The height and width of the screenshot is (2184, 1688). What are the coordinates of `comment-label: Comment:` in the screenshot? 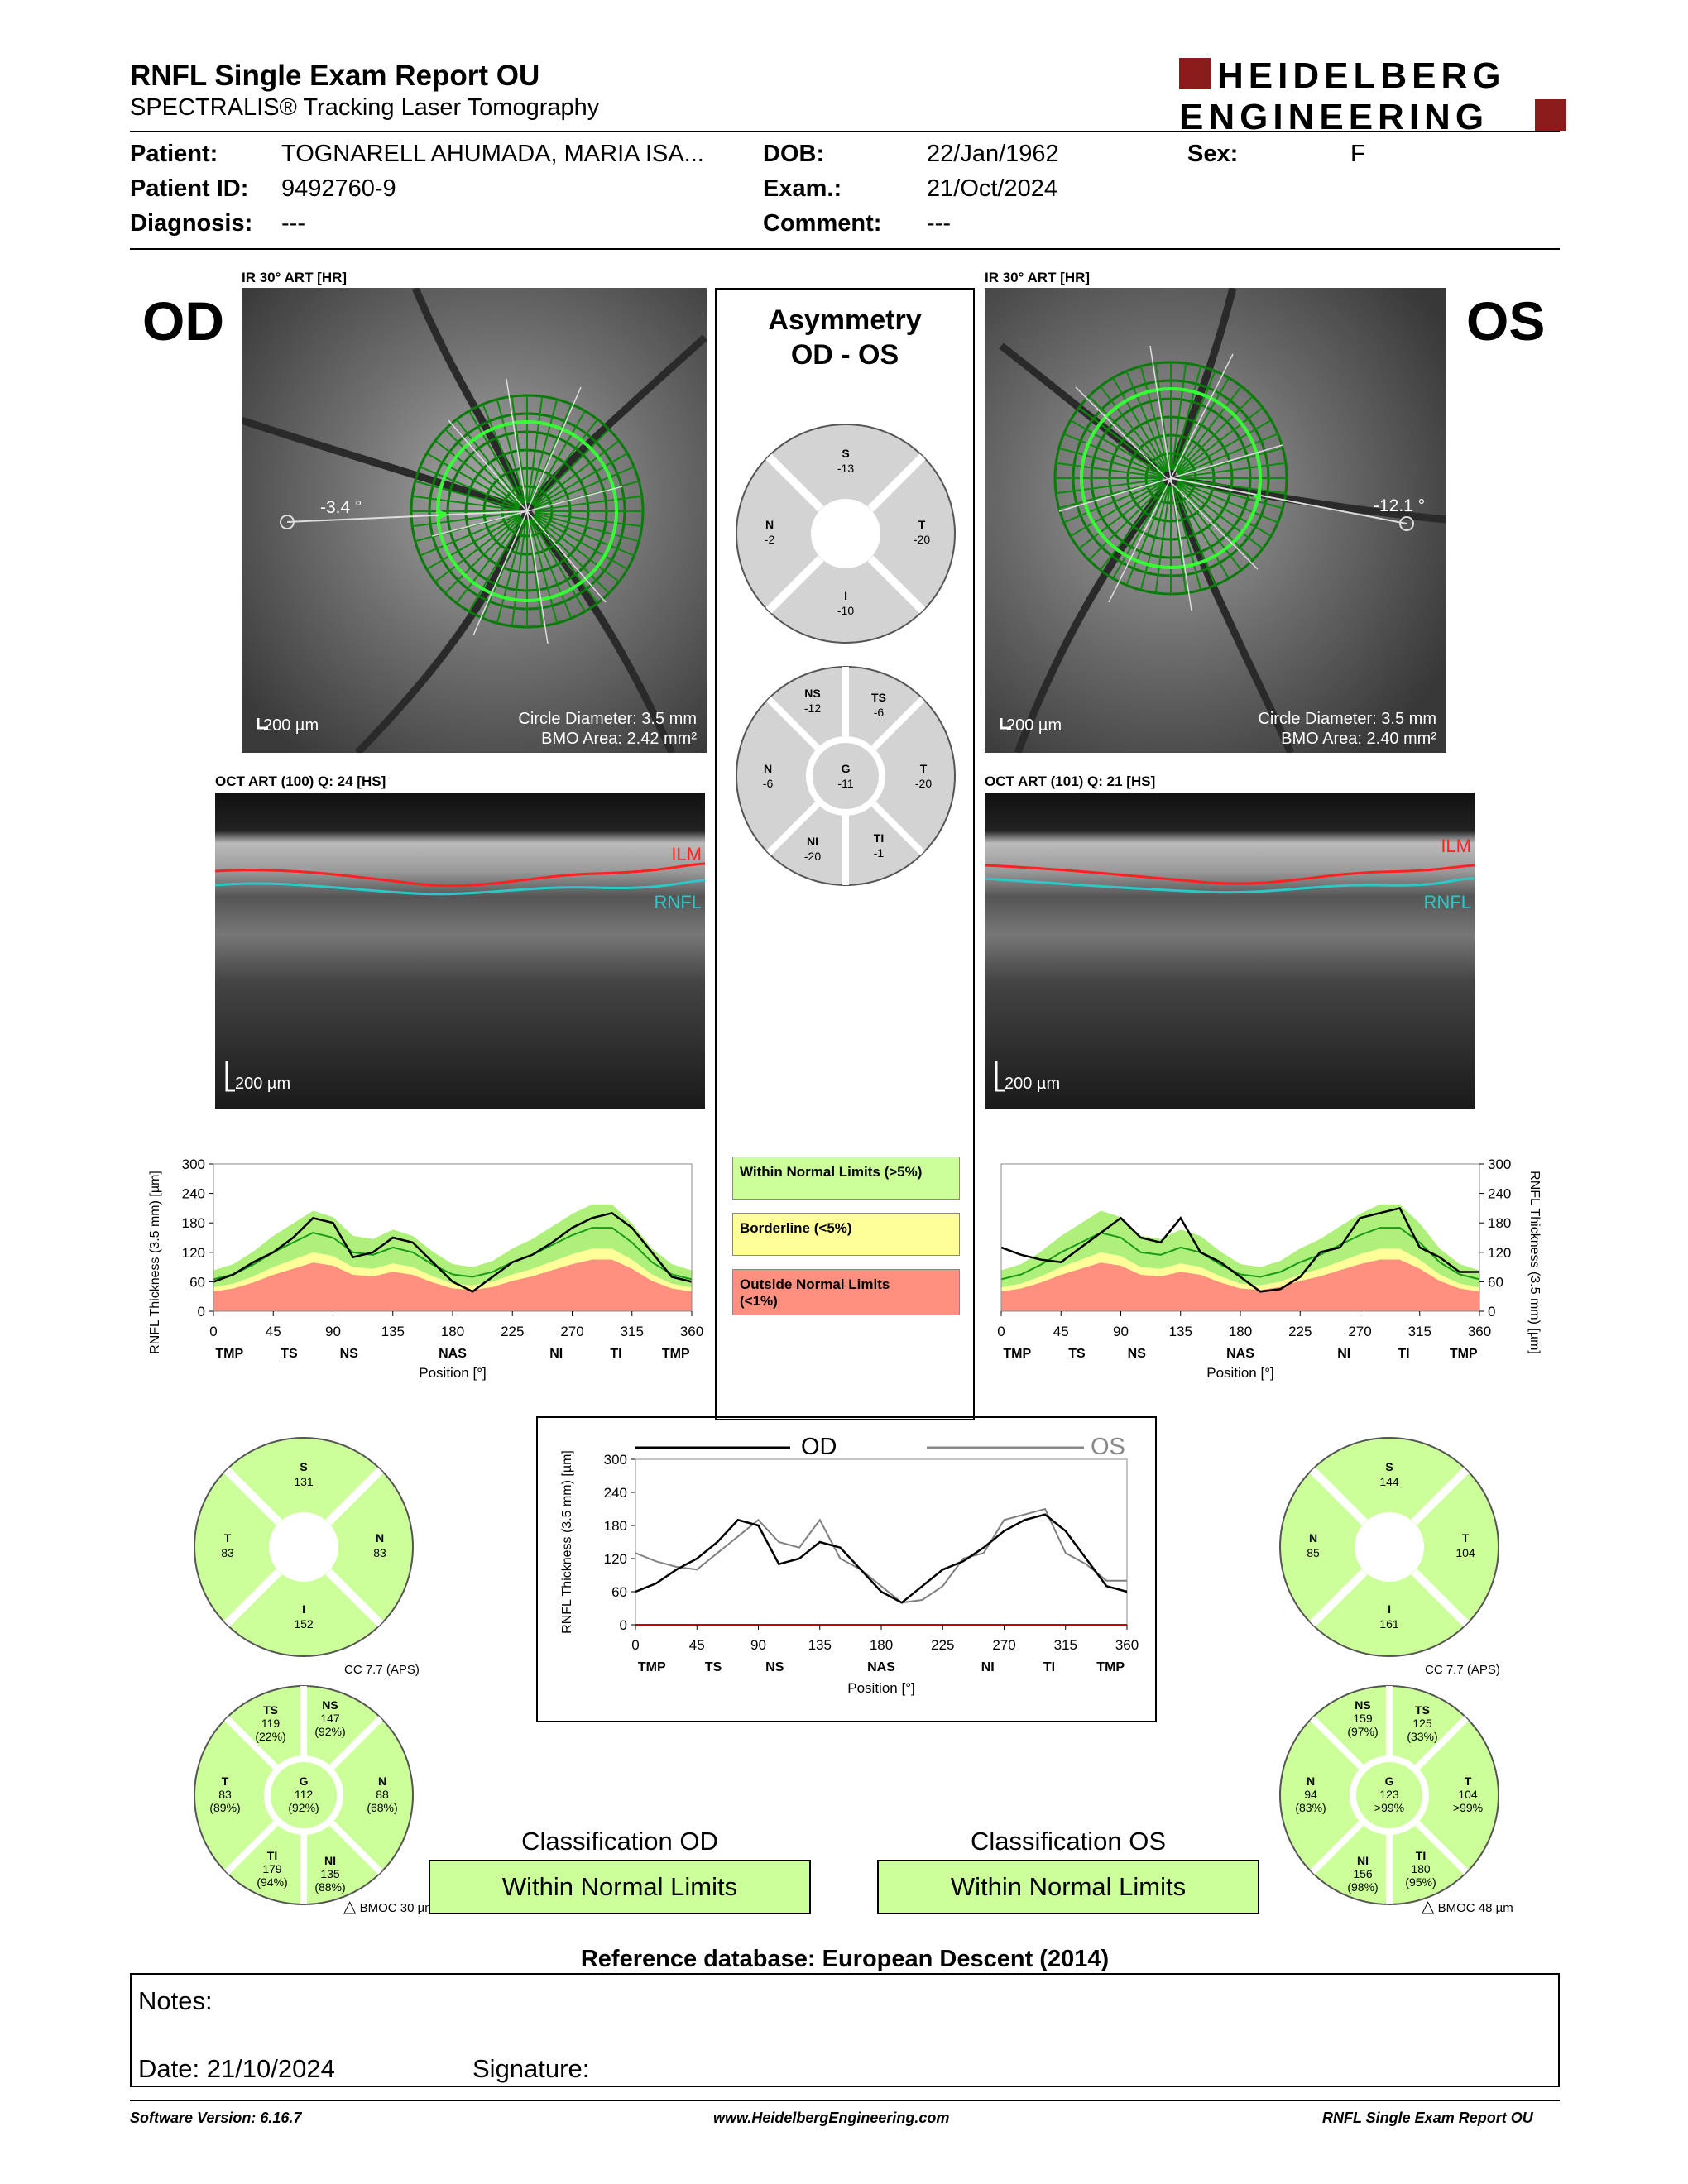 It's located at (822, 223).